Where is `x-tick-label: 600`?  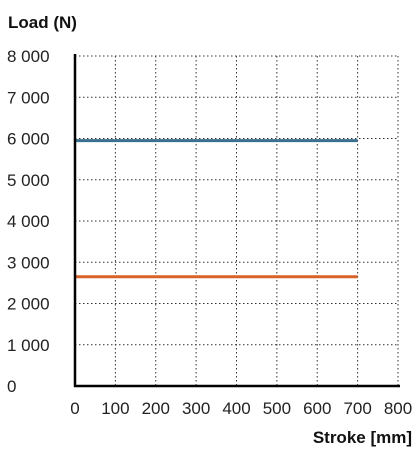
x-tick-label: 600 is located at coordinates (317, 408).